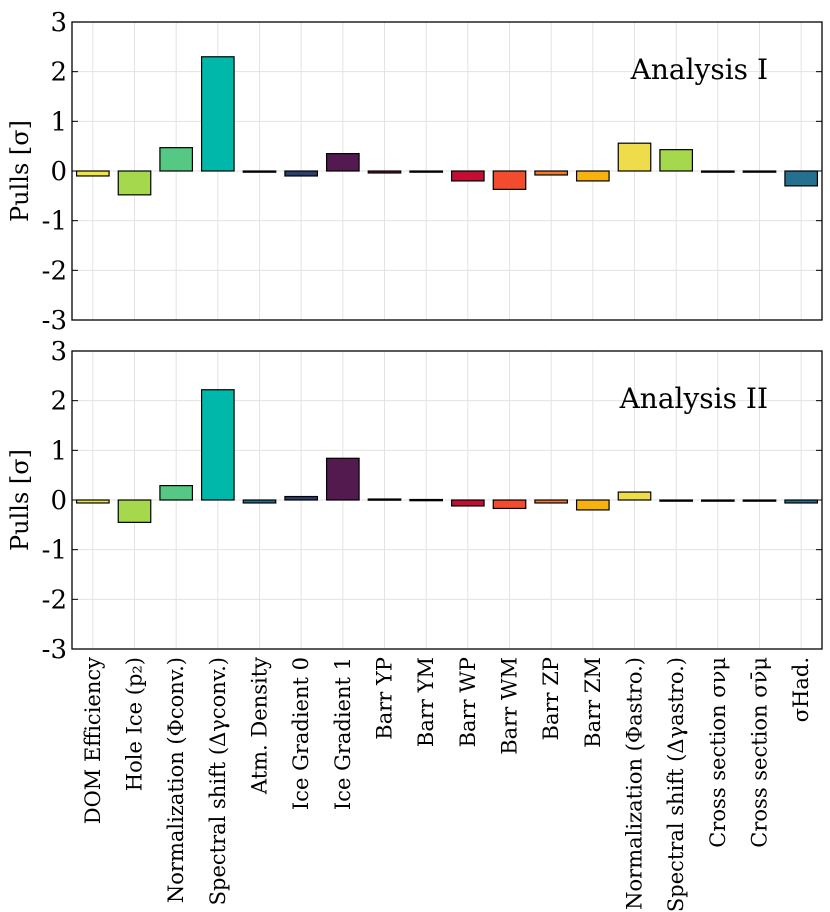  Describe the element at coordinates (635, 783) in the screenshot. I see `x-tick-label: Normalization (Φastro.)` at that location.